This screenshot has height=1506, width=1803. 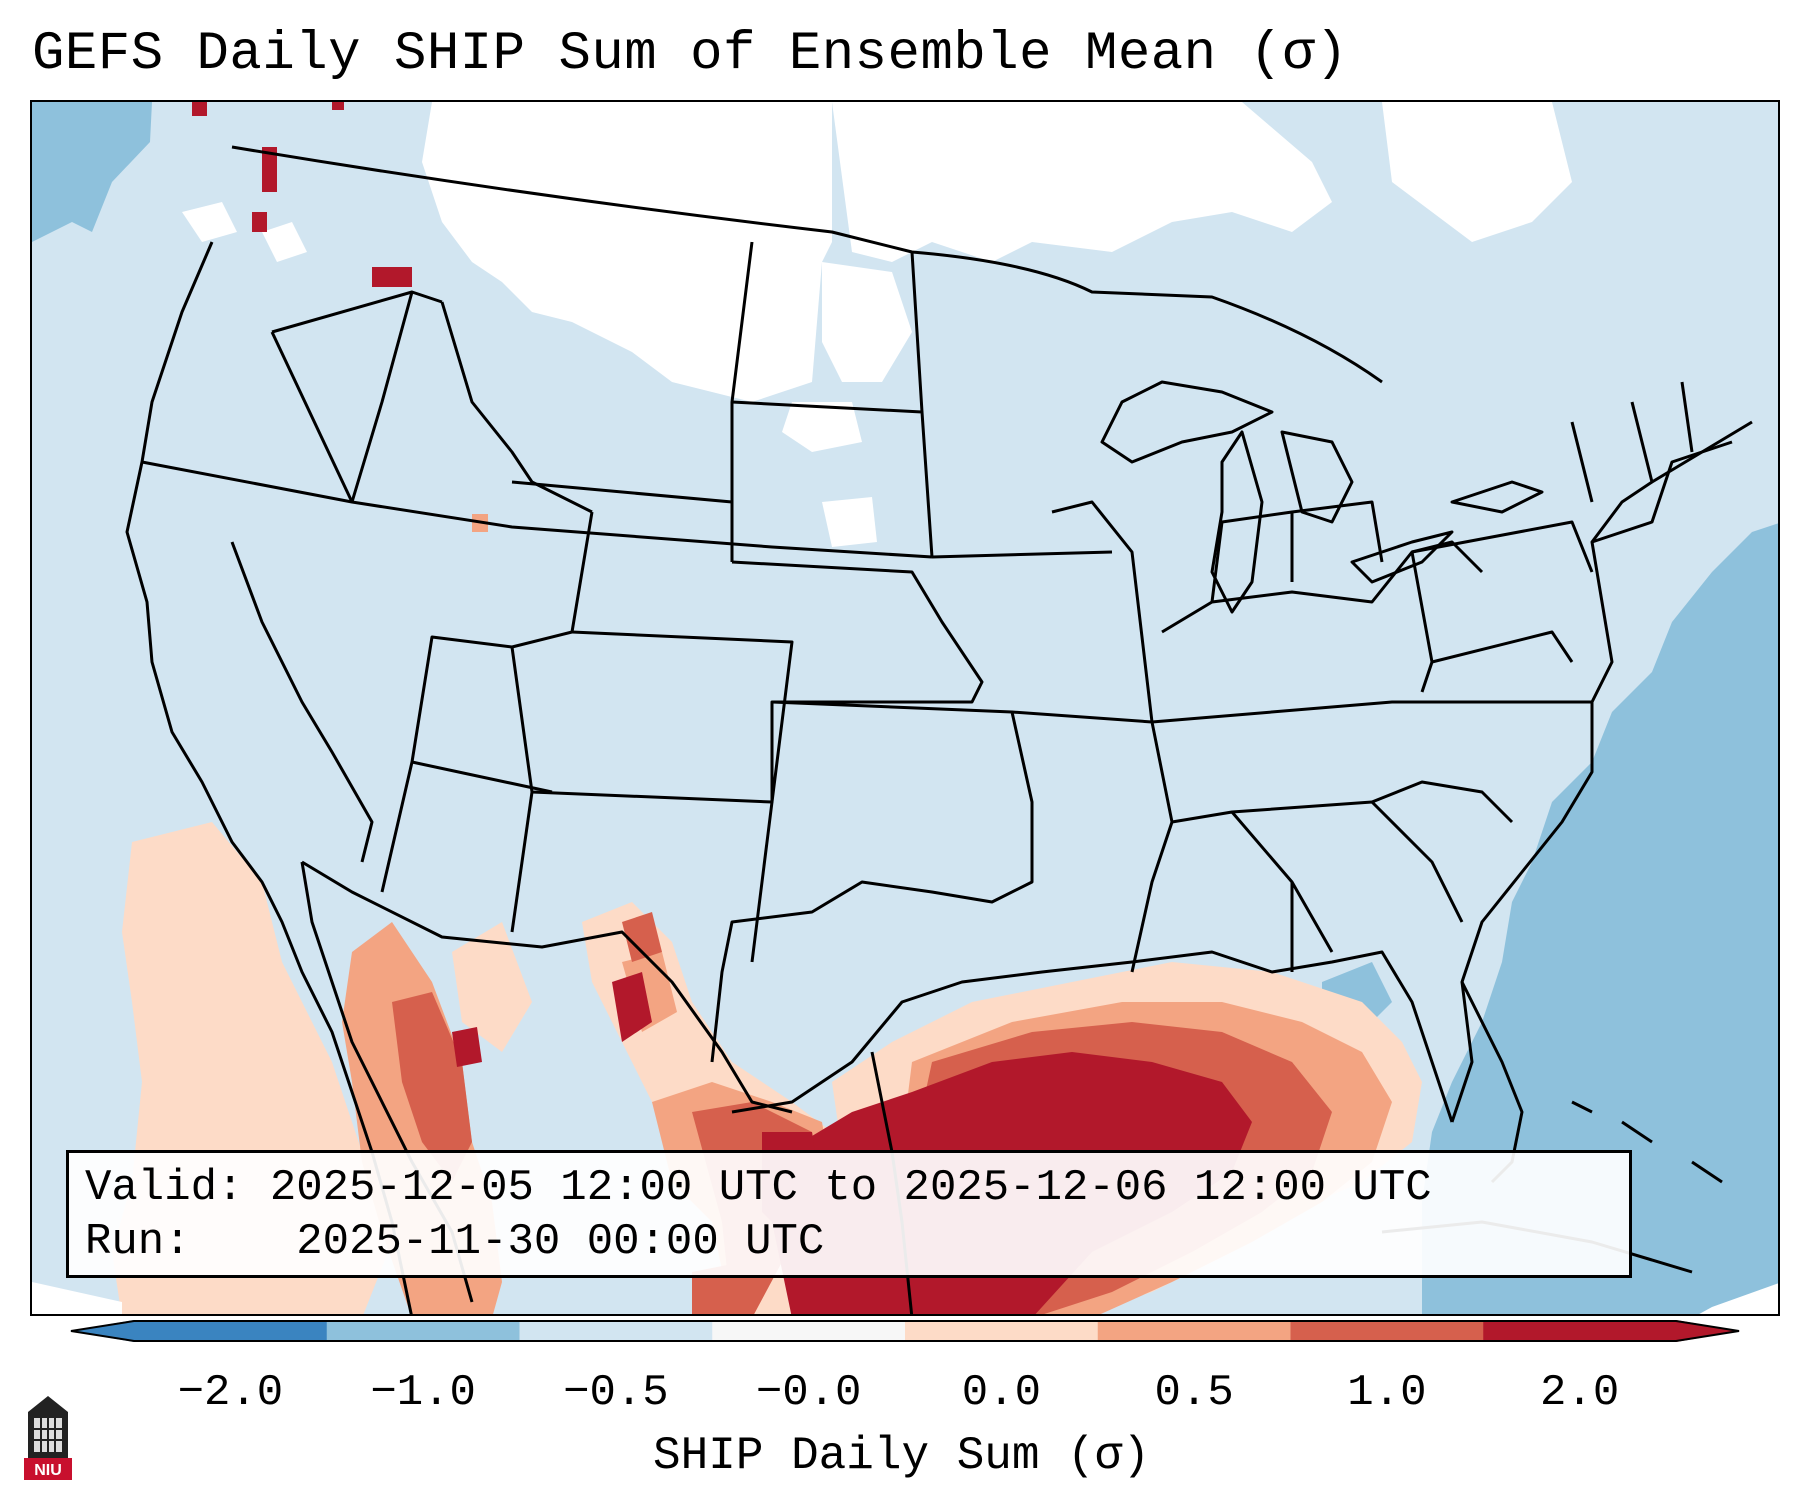 I want to click on run-time-line: Run: 2025-11-30 00:00 UTC, so click(x=454, y=1242).